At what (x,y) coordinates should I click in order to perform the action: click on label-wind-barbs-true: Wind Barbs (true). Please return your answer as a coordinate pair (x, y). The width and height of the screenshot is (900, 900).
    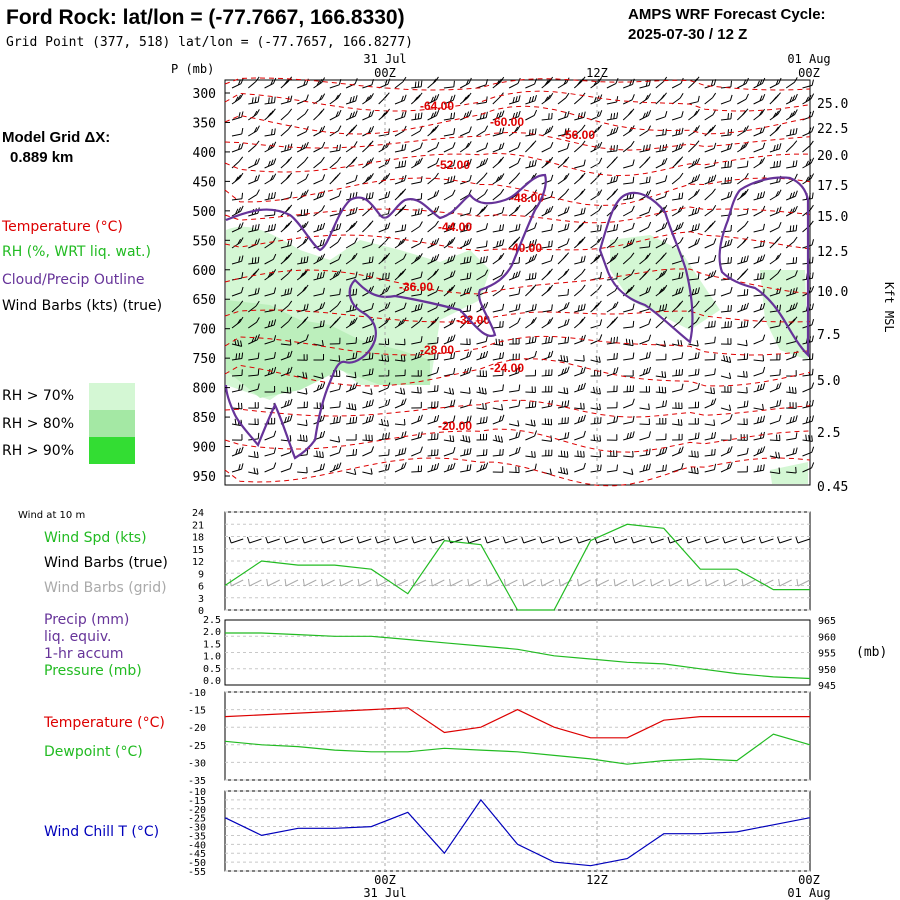
    Looking at the image, I should click on (106, 563).